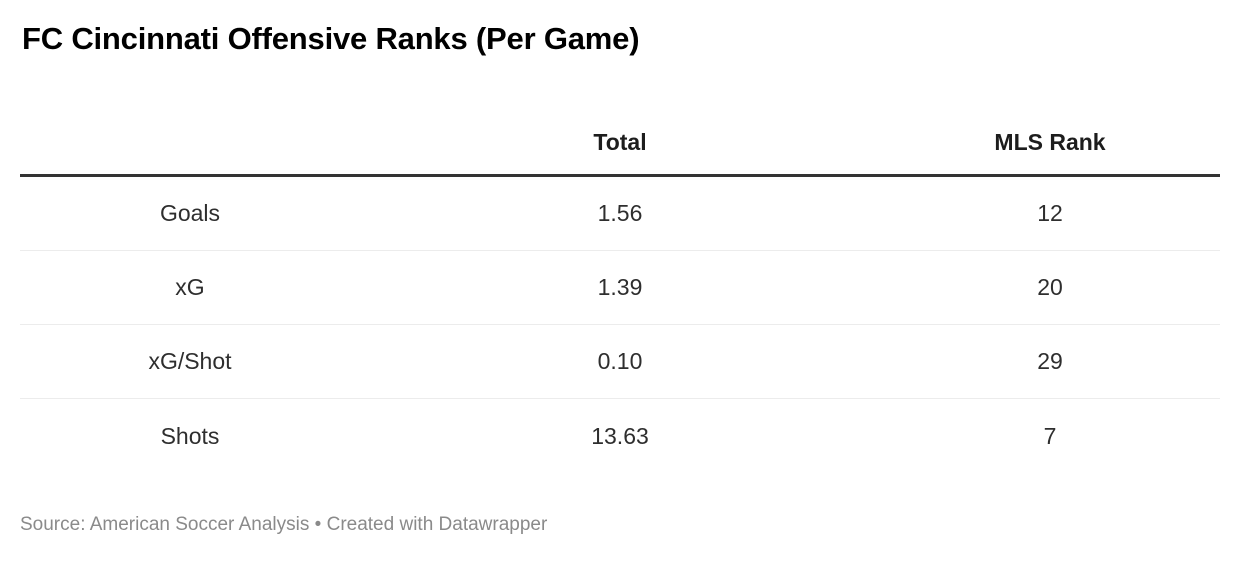 The height and width of the screenshot is (562, 1240). Describe the element at coordinates (1050, 361) in the screenshot. I see `row-rank-cell: 29` at that location.